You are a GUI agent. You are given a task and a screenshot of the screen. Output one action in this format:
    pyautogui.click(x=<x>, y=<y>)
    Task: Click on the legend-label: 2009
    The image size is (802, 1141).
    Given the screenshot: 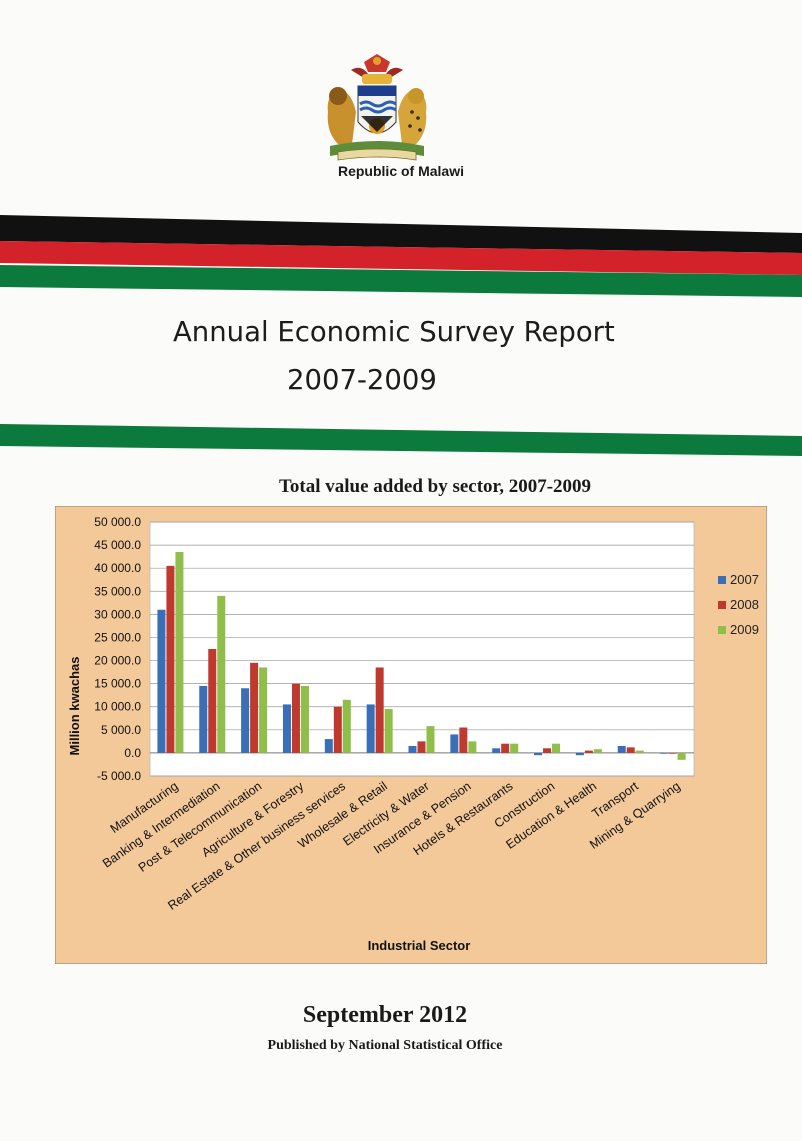 What is the action you would take?
    pyautogui.click(x=744, y=629)
    